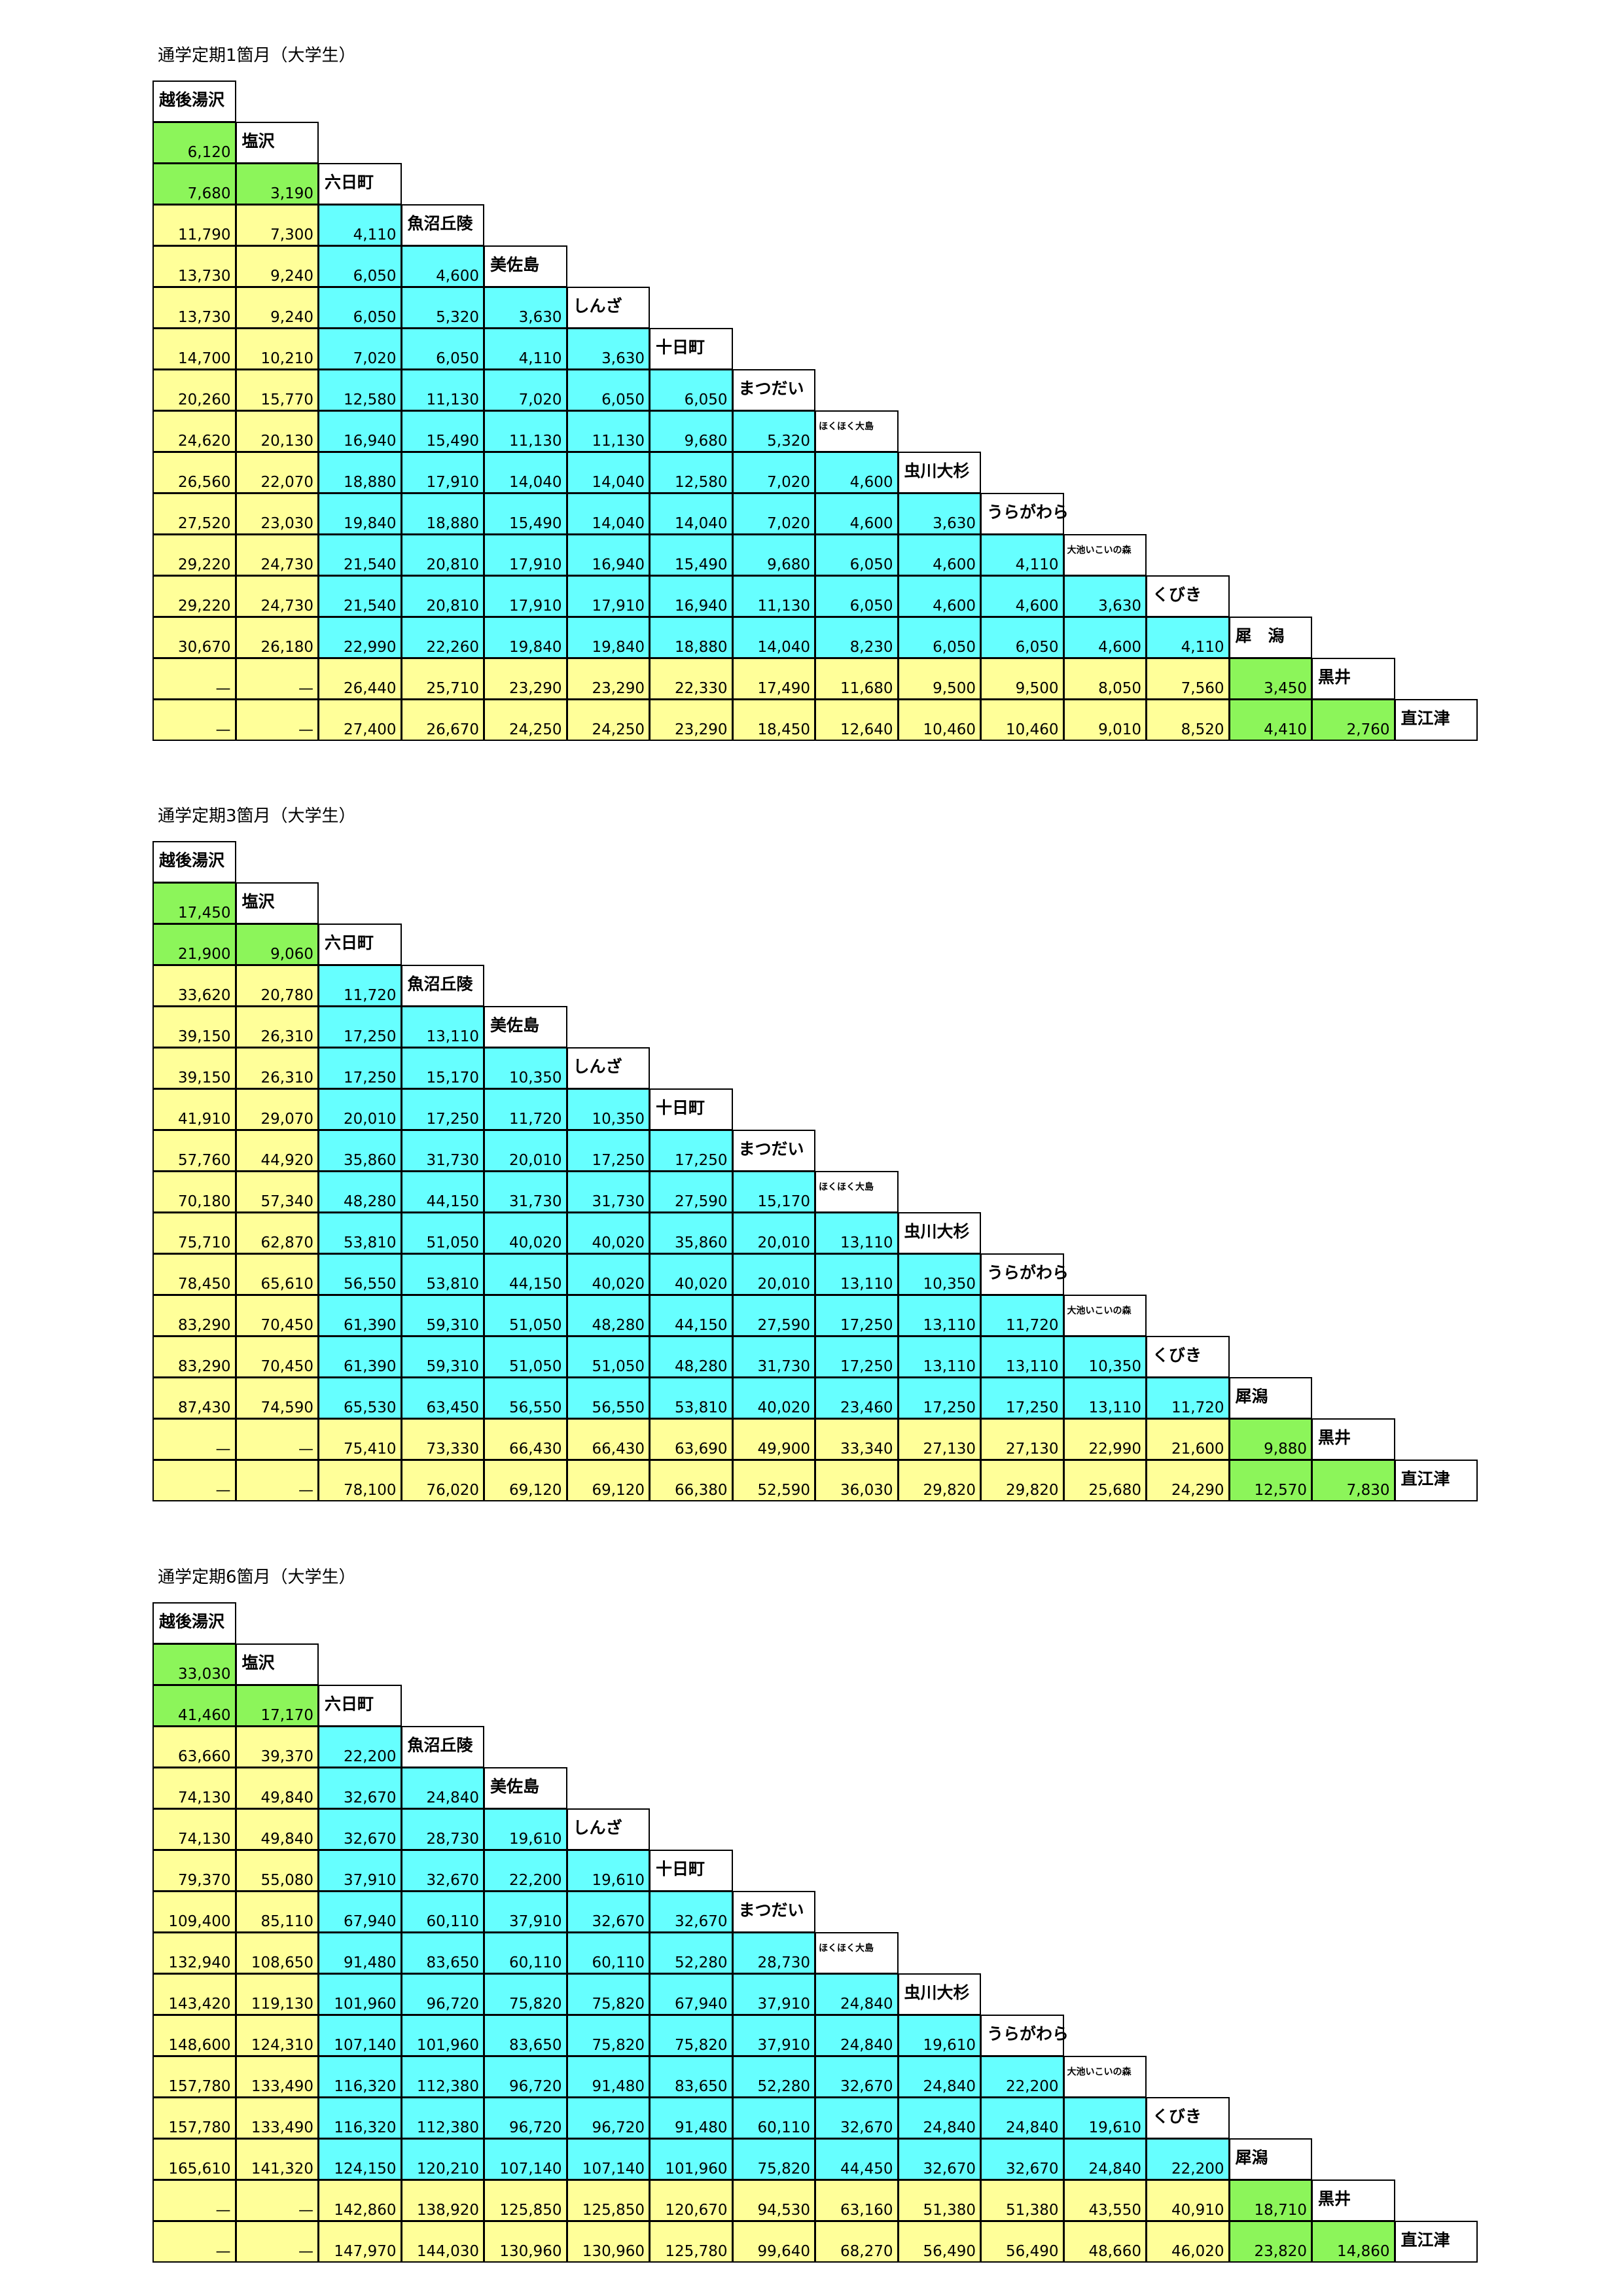 The image size is (1623, 2296). Describe the element at coordinates (525, 1109) in the screenshot. I see `fare-cell: 11,720` at that location.